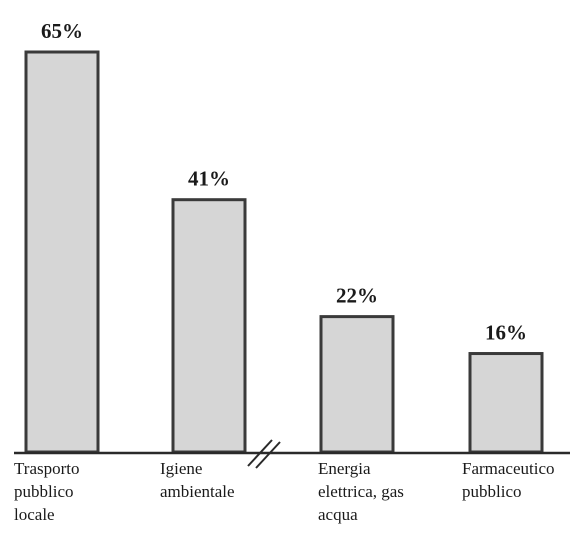 Image resolution: width=580 pixels, height=535 pixels. I want to click on category-label-3: Farmaceutico pubblico, so click(508, 480).